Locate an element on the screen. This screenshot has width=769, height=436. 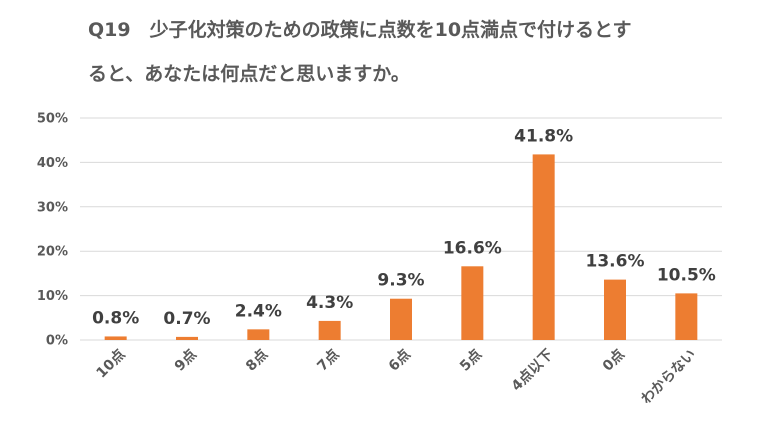
data-label: 13.6% is located at coordinates (615, 262).